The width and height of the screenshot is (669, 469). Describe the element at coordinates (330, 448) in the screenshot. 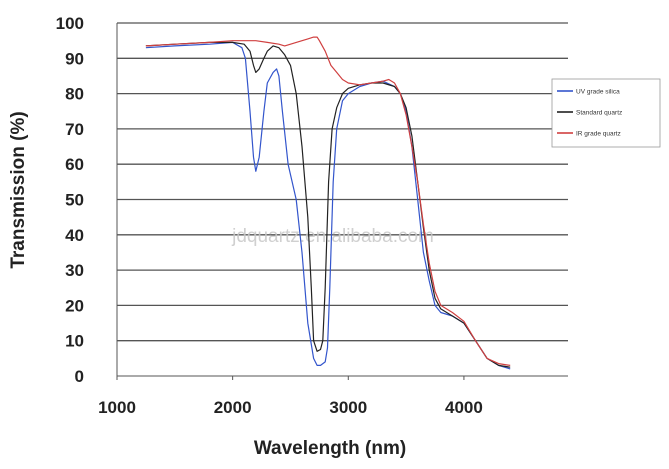

I see `x-axis-title: Wavelength (nm)` at that location.